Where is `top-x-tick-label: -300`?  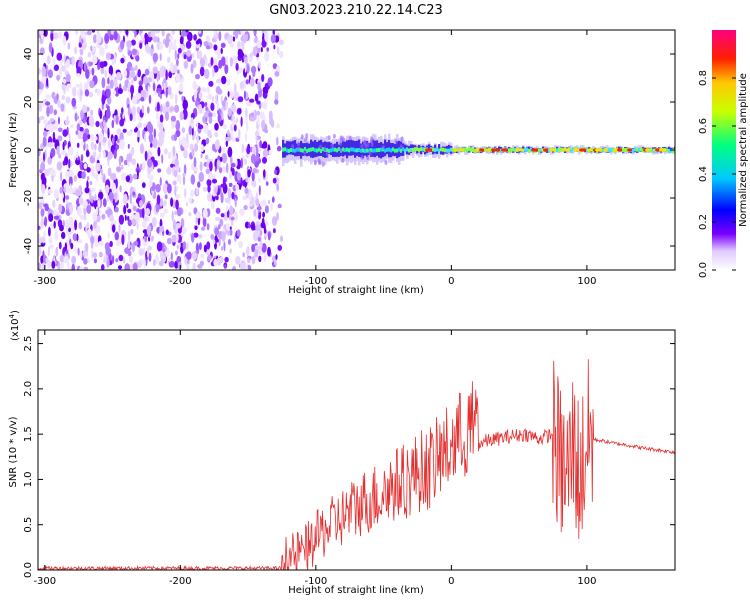
top-x-tick-label: -300 is located at coordinates (44, 281).